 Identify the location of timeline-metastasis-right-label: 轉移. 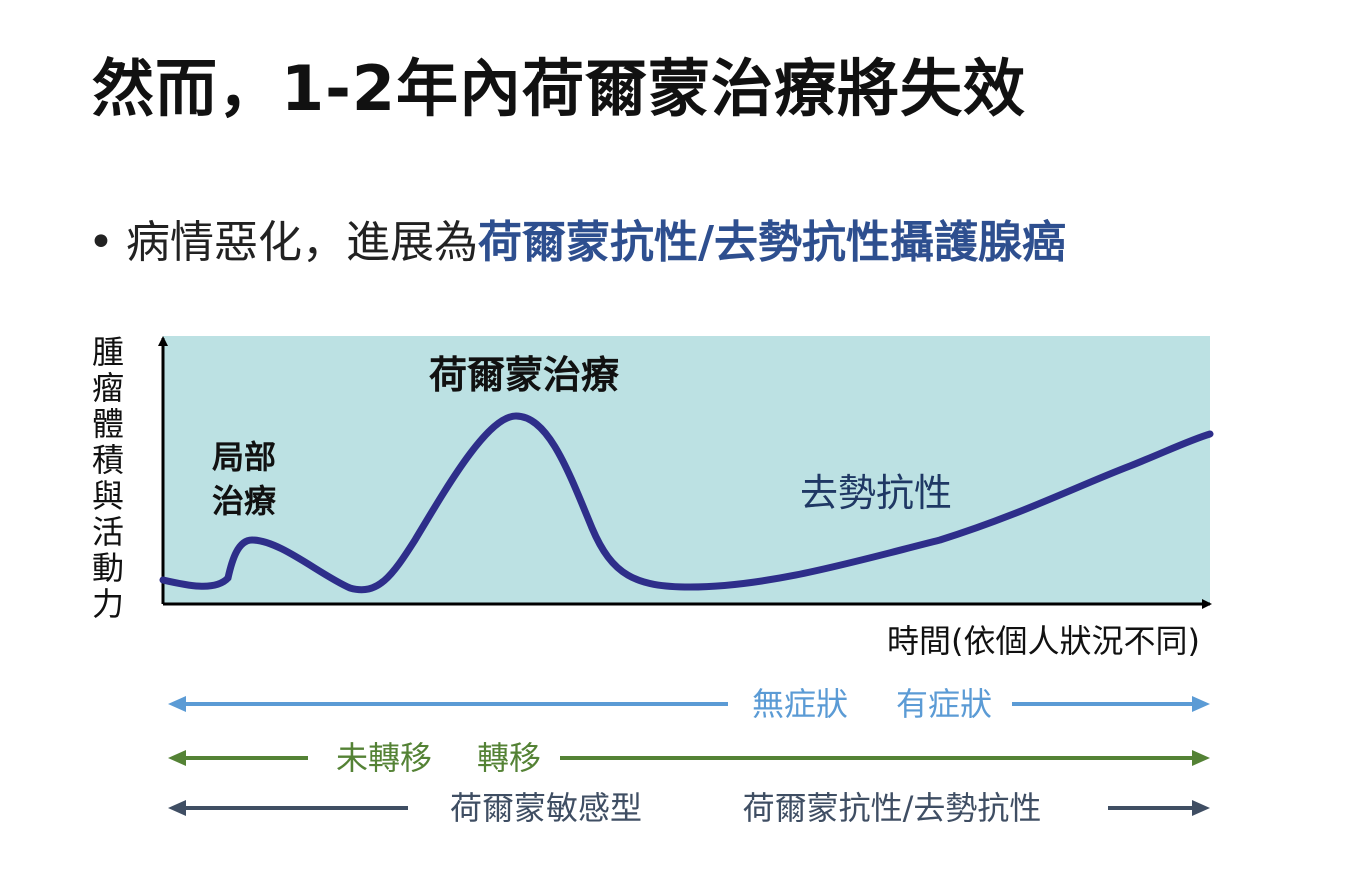
(509, 758).